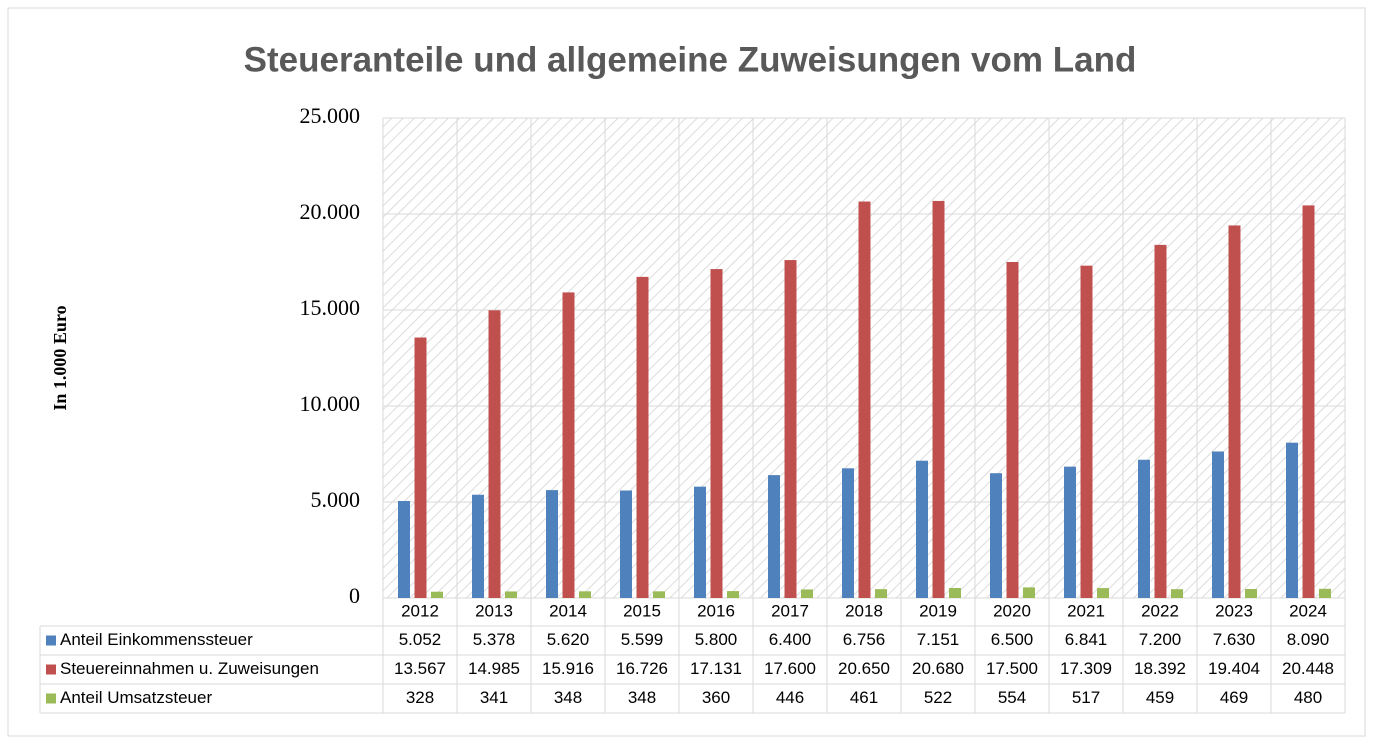 The height and width of the screenshot is (741, 1373). I want to click on table-value: 5.052, so click(420, 639).